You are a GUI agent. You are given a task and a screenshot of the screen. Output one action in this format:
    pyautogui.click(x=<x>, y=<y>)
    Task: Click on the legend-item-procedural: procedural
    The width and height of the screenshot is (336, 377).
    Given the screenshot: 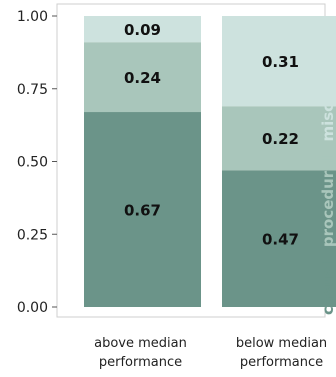 What is the action you would take?
    pyautogui.click(x=327, y=202)
    